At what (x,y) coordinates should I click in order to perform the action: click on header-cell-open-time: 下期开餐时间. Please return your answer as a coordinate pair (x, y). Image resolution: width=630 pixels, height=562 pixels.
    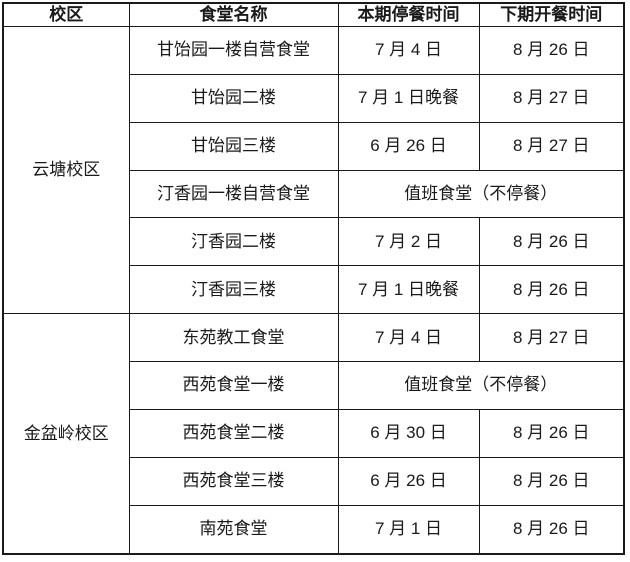
    Looking at the image, I should click on (551, 15).